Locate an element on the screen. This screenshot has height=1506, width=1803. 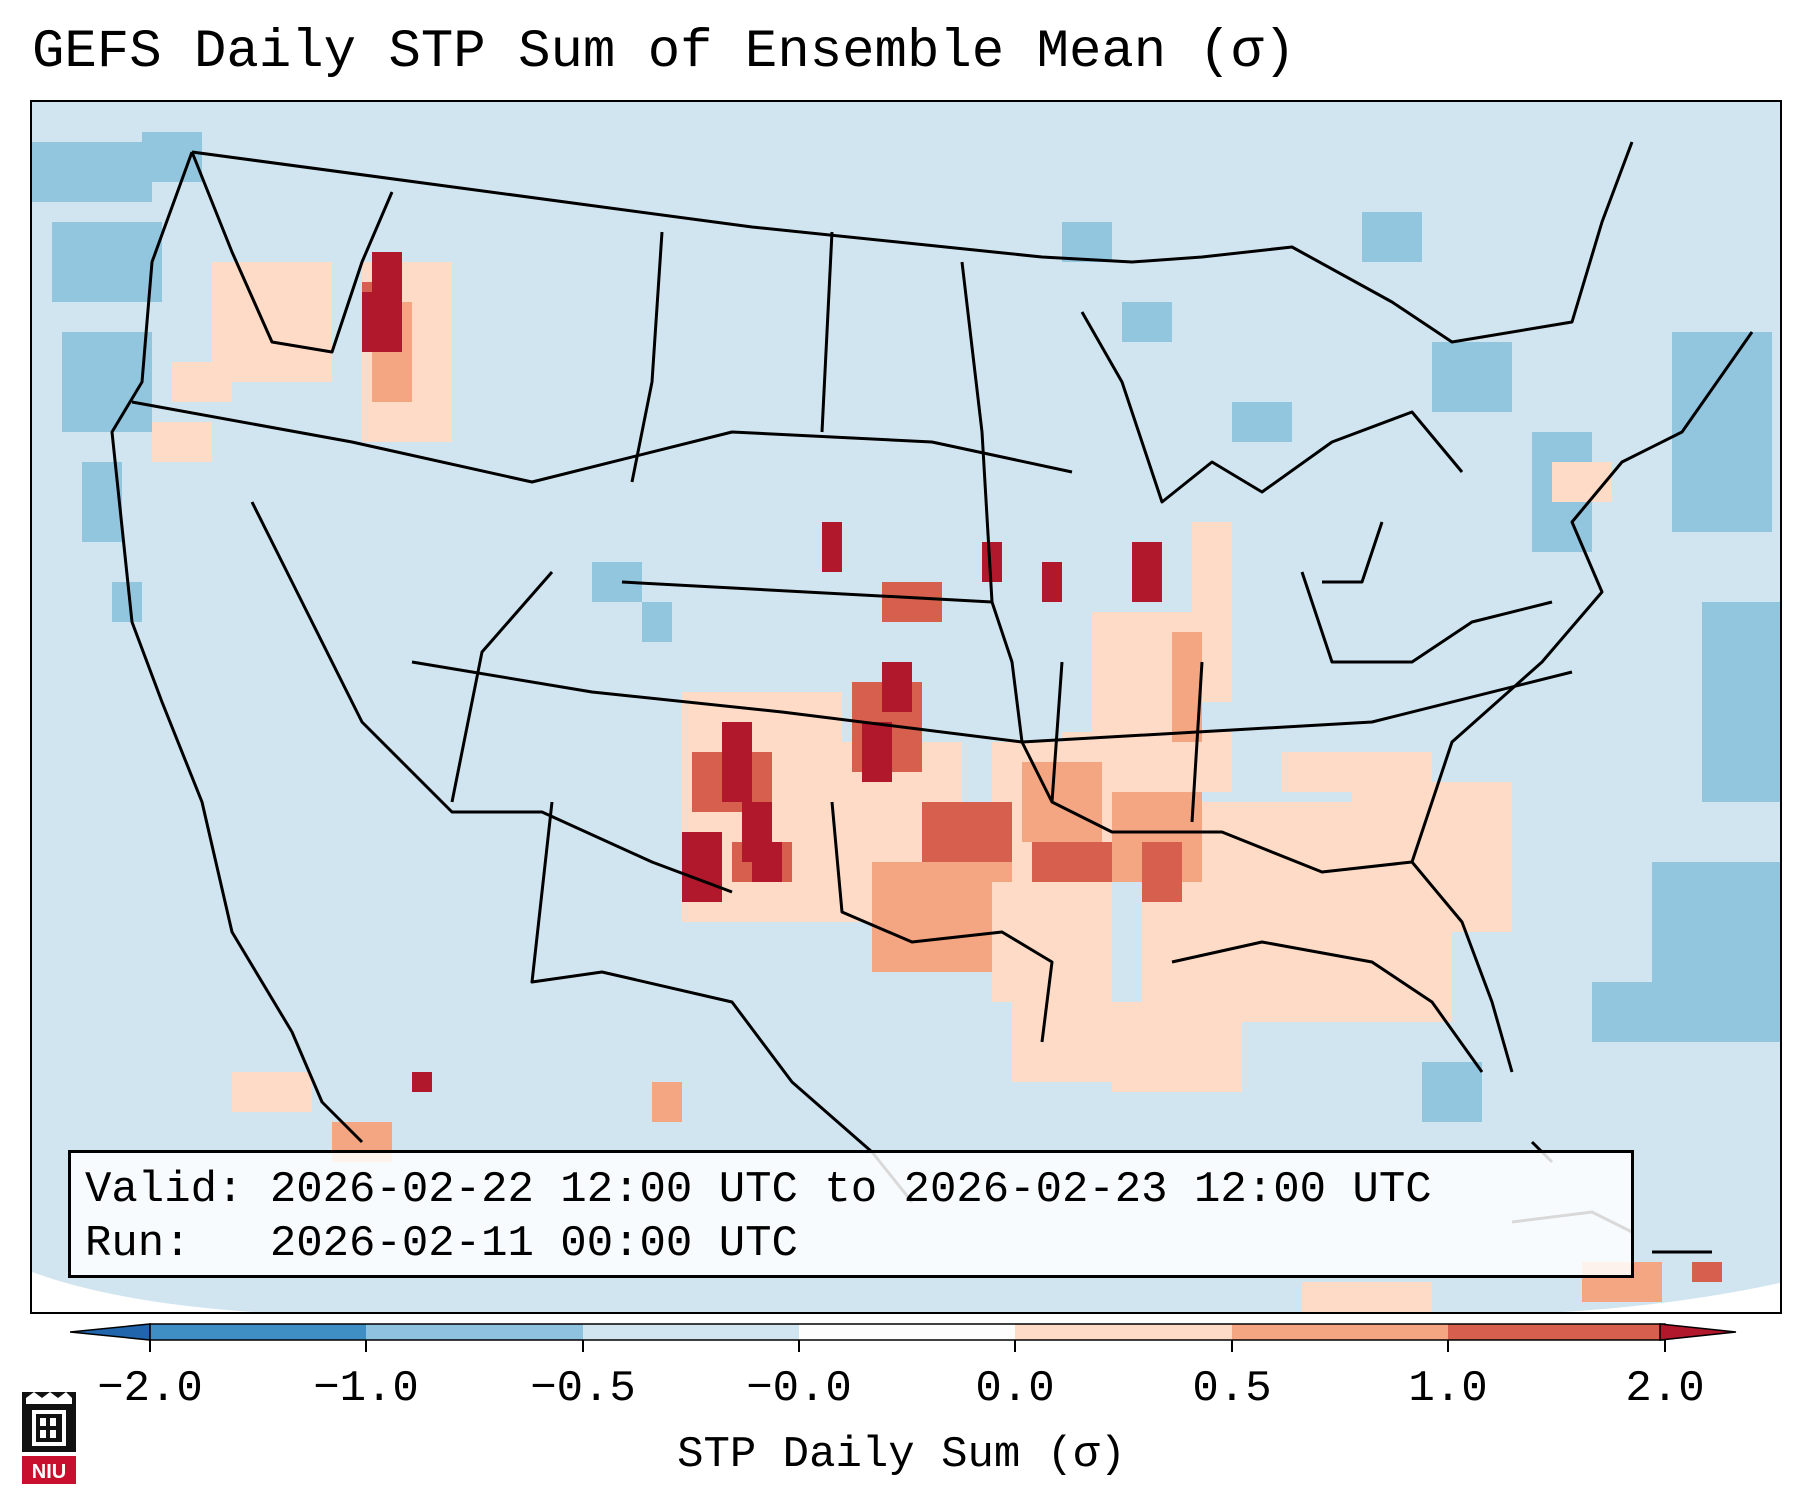
colorbar is located at coordinates (904, 1342).